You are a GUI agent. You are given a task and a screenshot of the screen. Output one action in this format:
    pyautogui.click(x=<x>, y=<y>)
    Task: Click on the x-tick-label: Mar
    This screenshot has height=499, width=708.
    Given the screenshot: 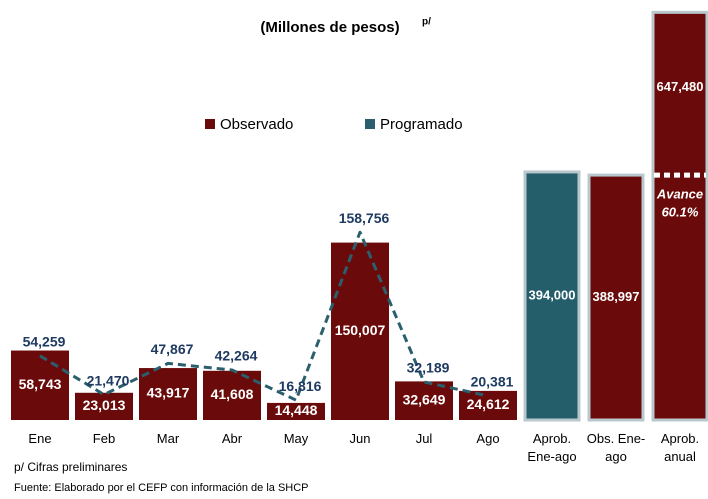 What is the action you would take?
    pyautogui.click(x=168, y=438)
    